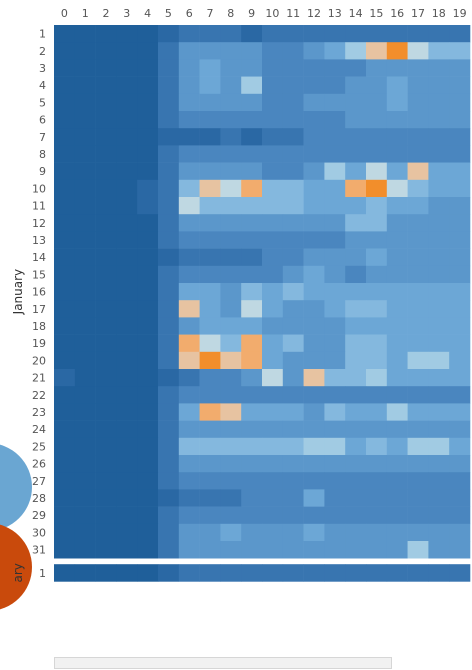 This screenshot has height=670, width=472. I want to click on horizontal-scrollbar, so click(223, 663).